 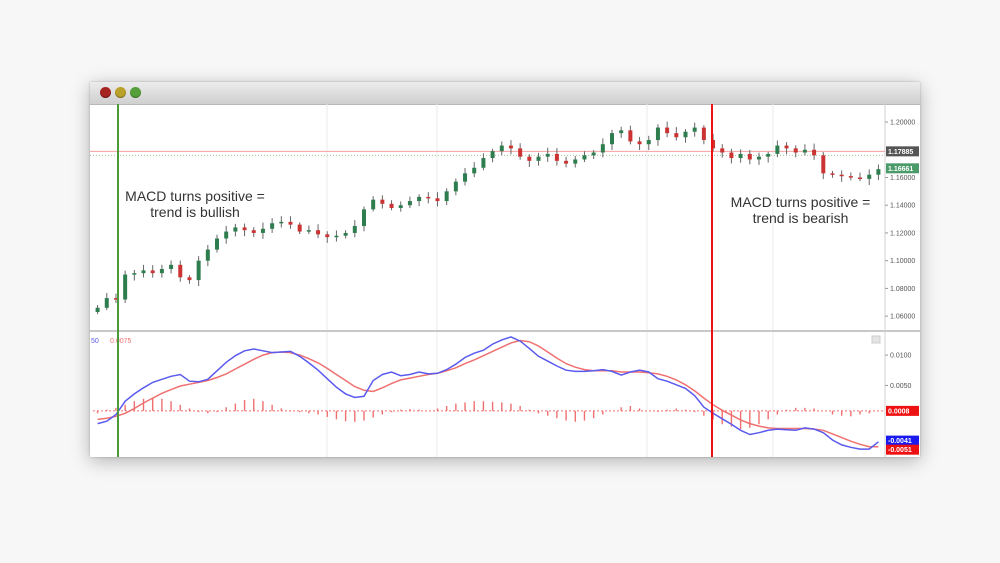 What do you see at coordinates (95, 341) in the screenshot?
I see `macd-legend-value: 50` at bounding box center [95, 341].